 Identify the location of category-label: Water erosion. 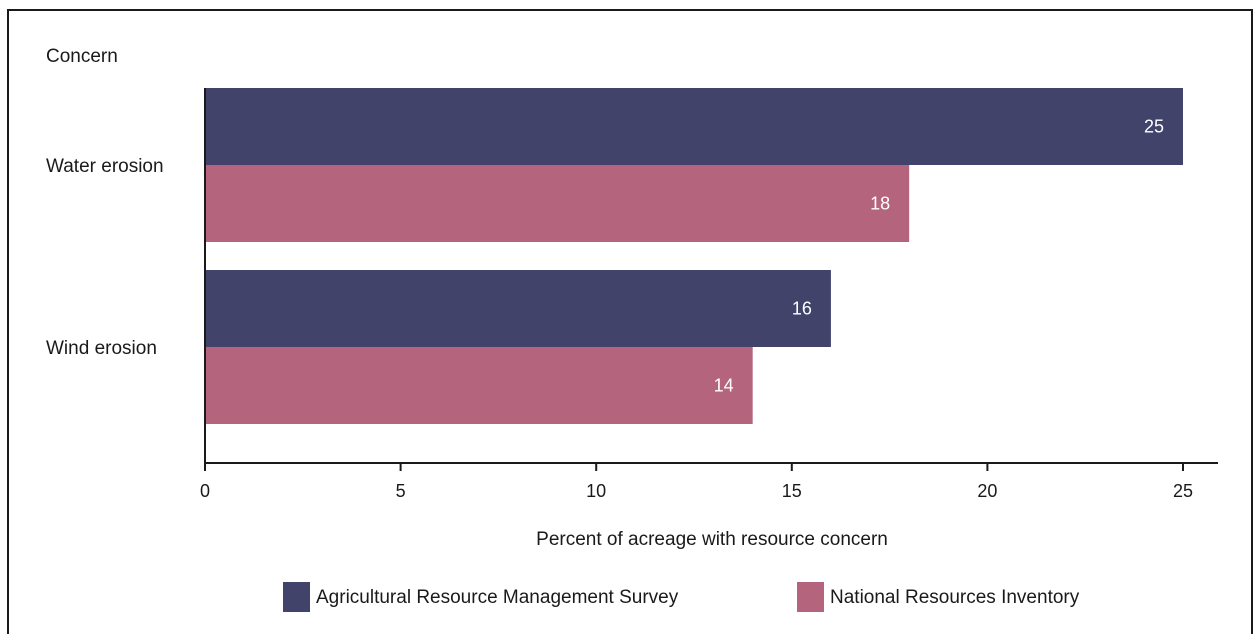
(105, 166).